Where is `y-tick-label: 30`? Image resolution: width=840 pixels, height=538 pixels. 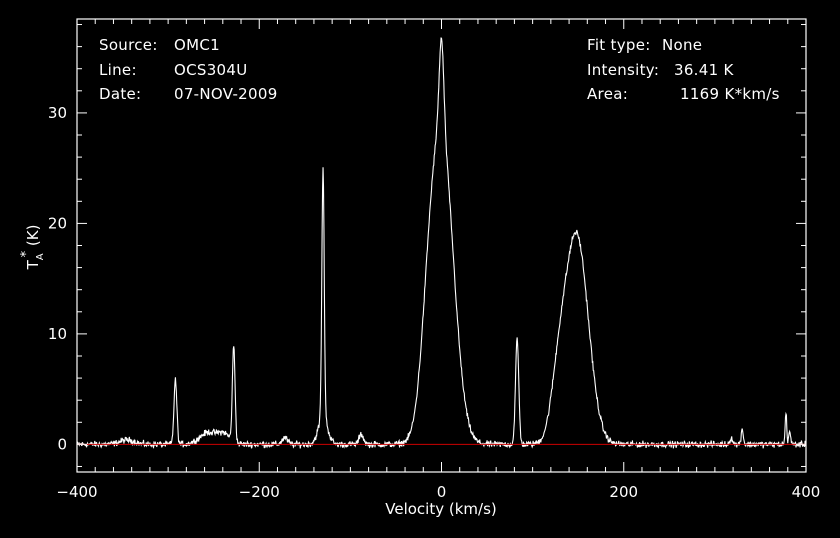
y-tick-label: 30 is located at coordinates (57, 113).